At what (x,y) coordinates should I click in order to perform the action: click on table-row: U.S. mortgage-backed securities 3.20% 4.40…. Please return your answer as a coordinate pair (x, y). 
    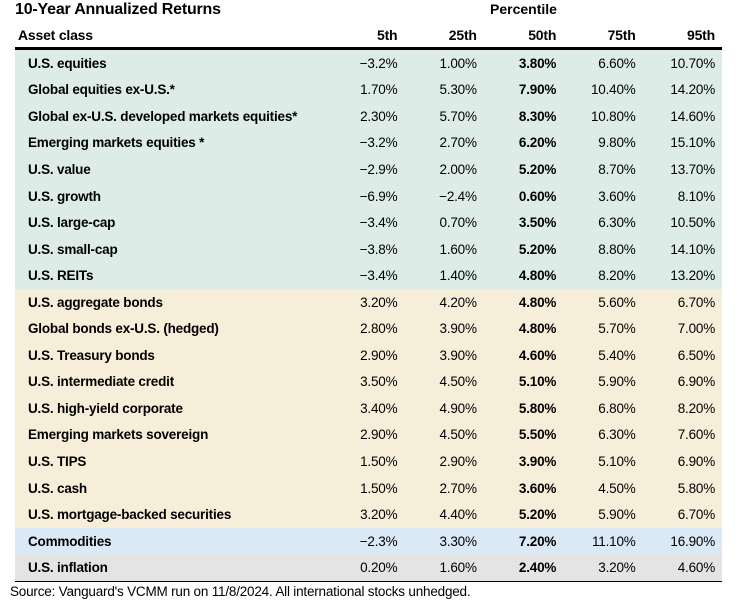
    Looking at the image, I should click on (368, 514).